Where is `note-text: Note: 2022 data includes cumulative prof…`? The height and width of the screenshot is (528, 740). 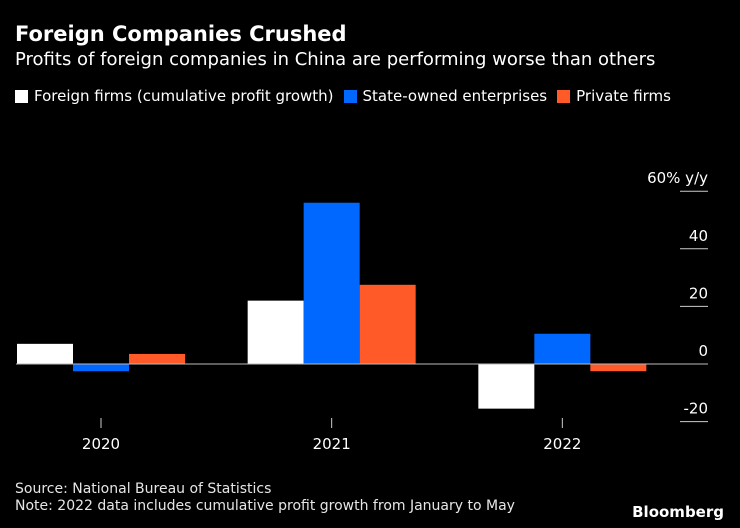 note-text: Note: 2022 data includes cumulative prof… is located at coordinates (265, 506).